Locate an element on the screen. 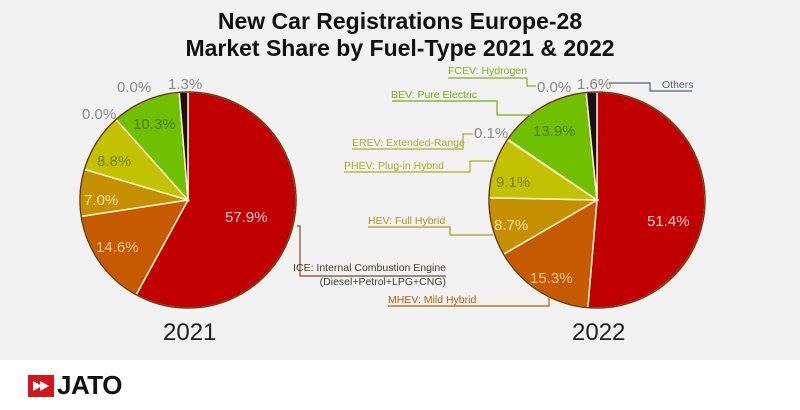 The width and height of the screenshot is (800, 410). label-2021-ice: 57.9% is located at coordinates (246, 217).